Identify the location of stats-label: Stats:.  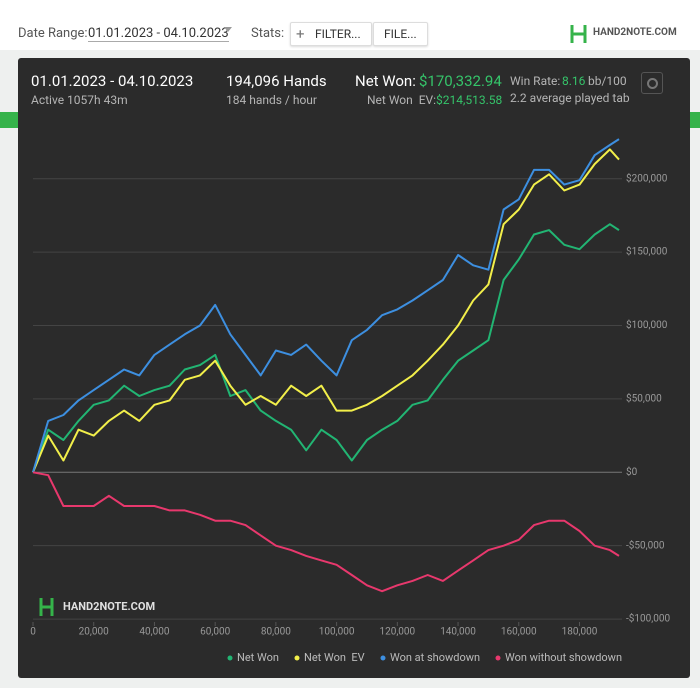
(268, 33).